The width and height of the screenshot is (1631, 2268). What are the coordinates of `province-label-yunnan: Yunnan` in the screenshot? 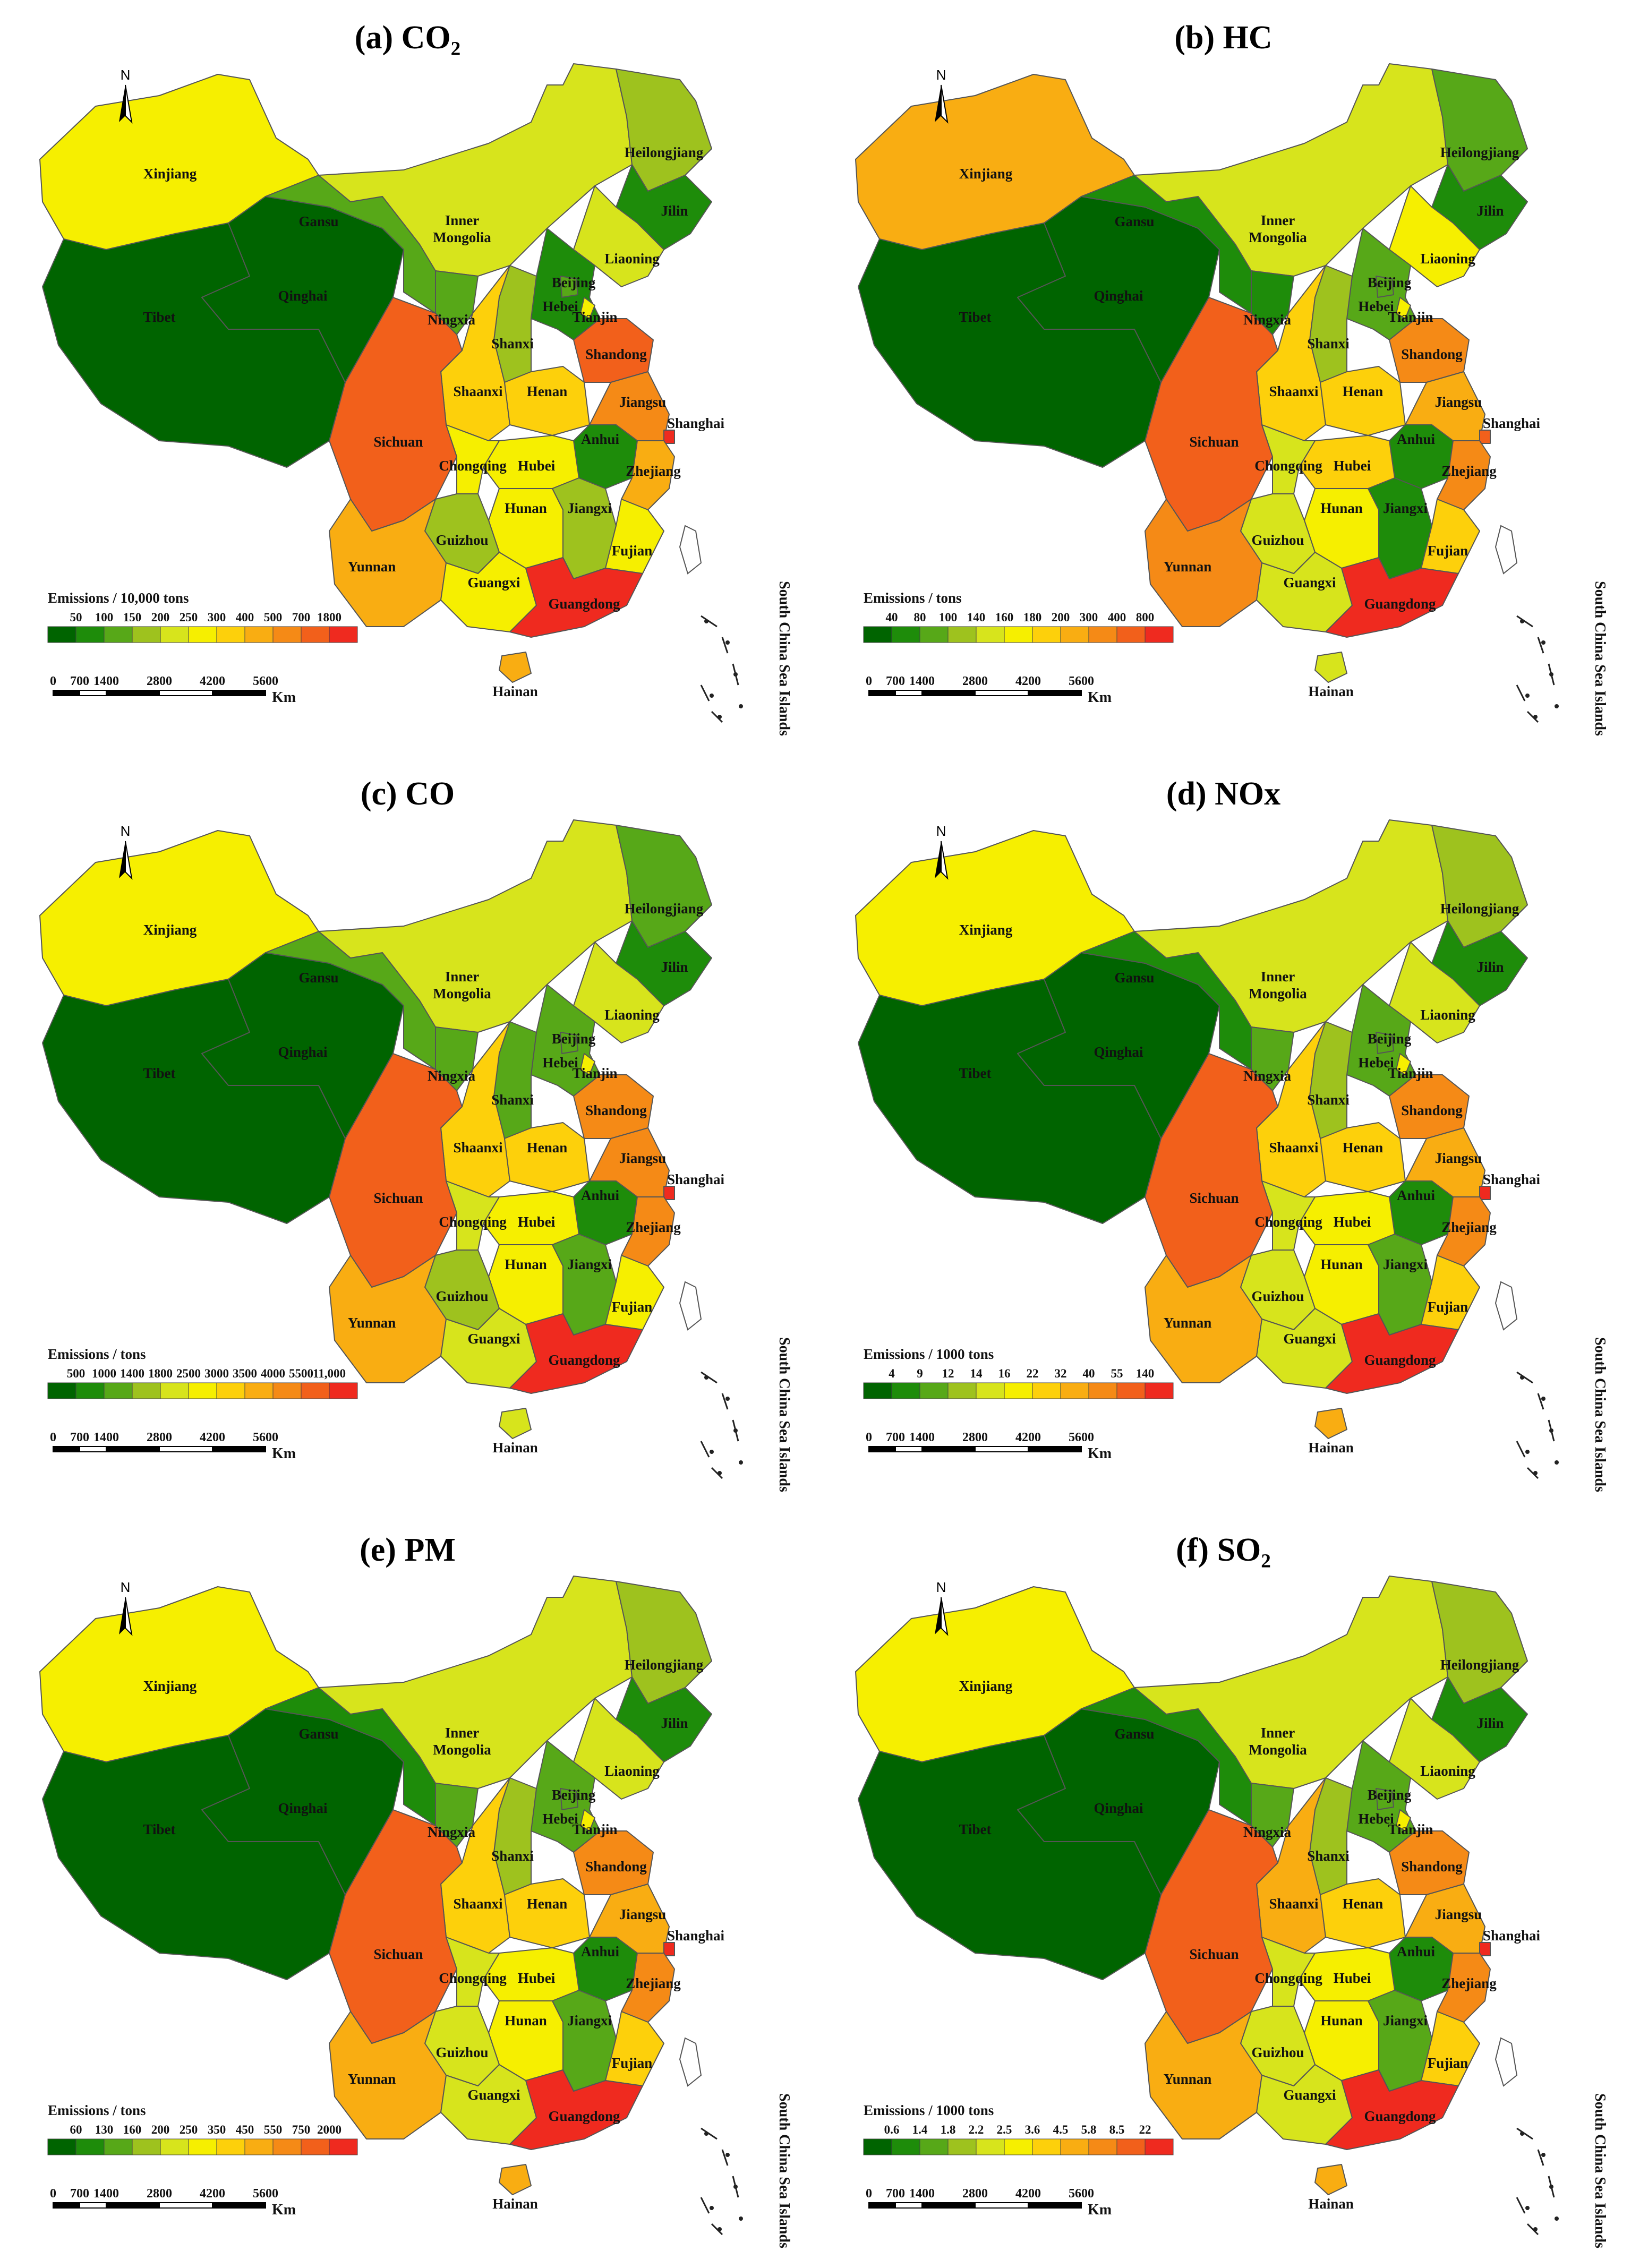 It's located at (372, 567).